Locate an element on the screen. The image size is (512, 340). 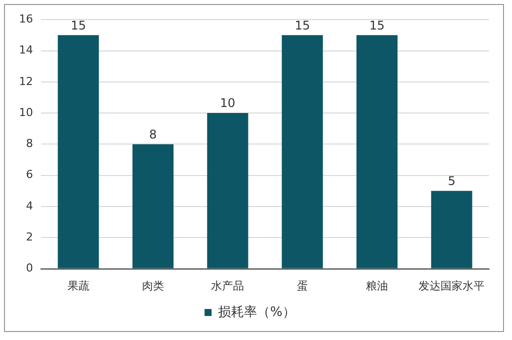
y-tick-label: 2 is located at coordinates (29, 237).